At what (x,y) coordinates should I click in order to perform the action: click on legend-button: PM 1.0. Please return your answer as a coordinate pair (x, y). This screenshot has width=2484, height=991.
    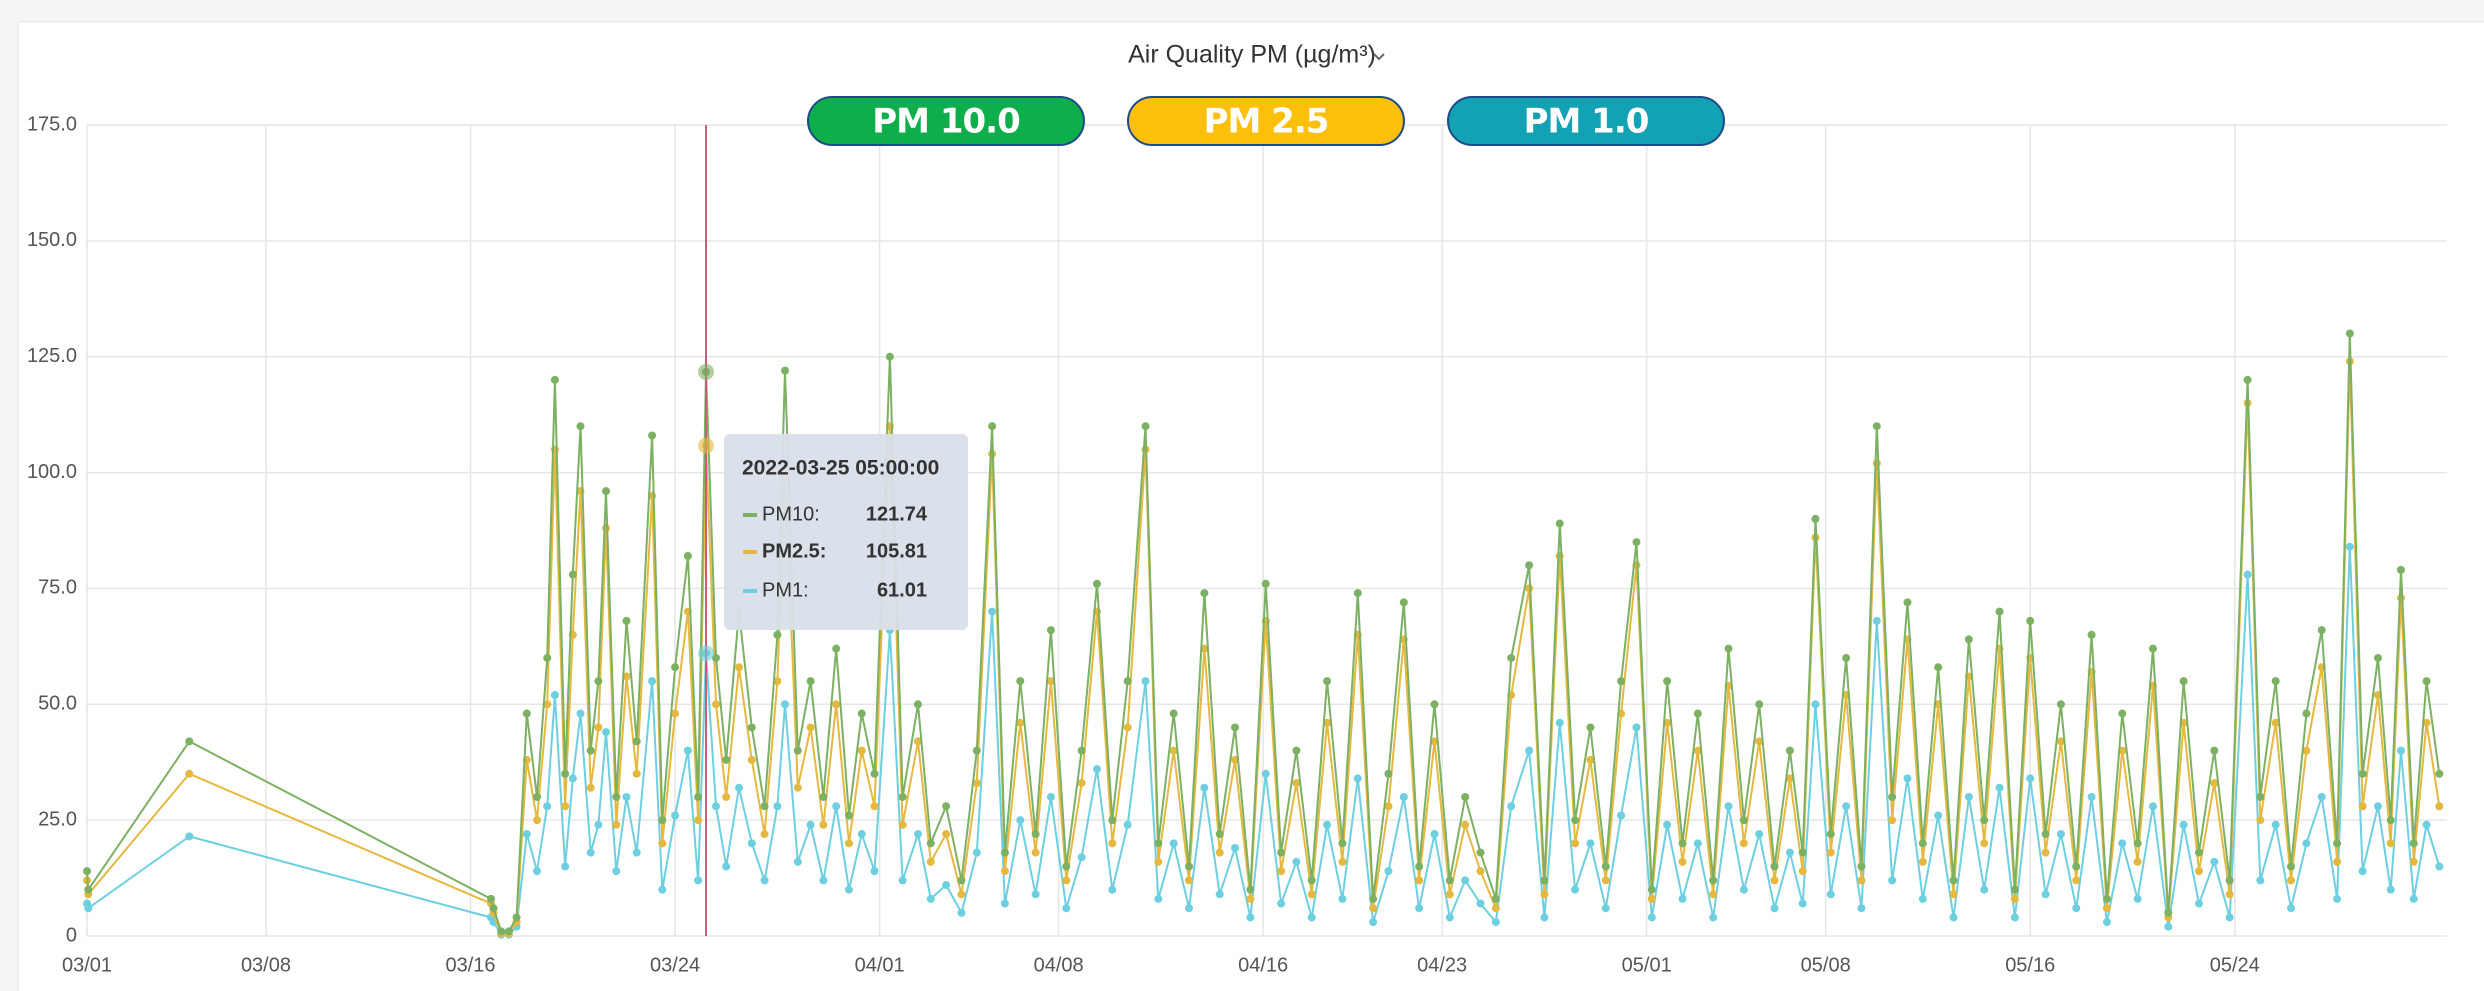
    Looking at the image, I should click on (1586, 121).